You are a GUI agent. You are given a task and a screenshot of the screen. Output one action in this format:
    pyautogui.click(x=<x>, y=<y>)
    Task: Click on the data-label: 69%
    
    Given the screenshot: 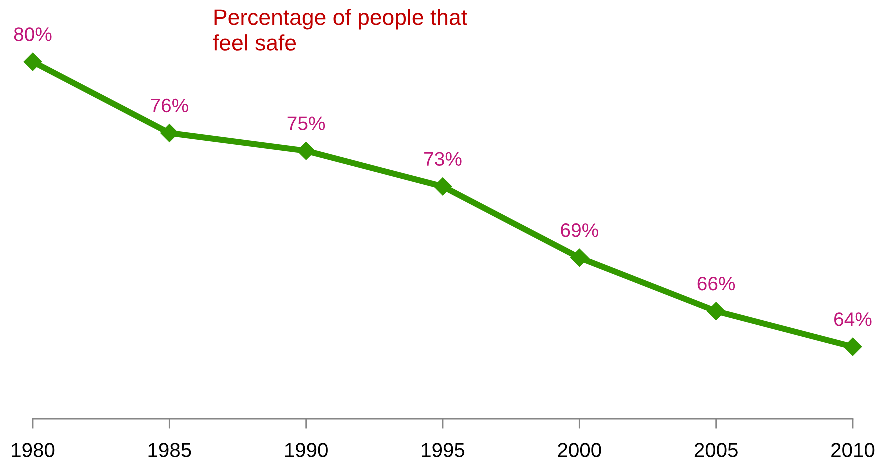 What is the action you would take?
    pyautogui.click(x=579, y=231)
    